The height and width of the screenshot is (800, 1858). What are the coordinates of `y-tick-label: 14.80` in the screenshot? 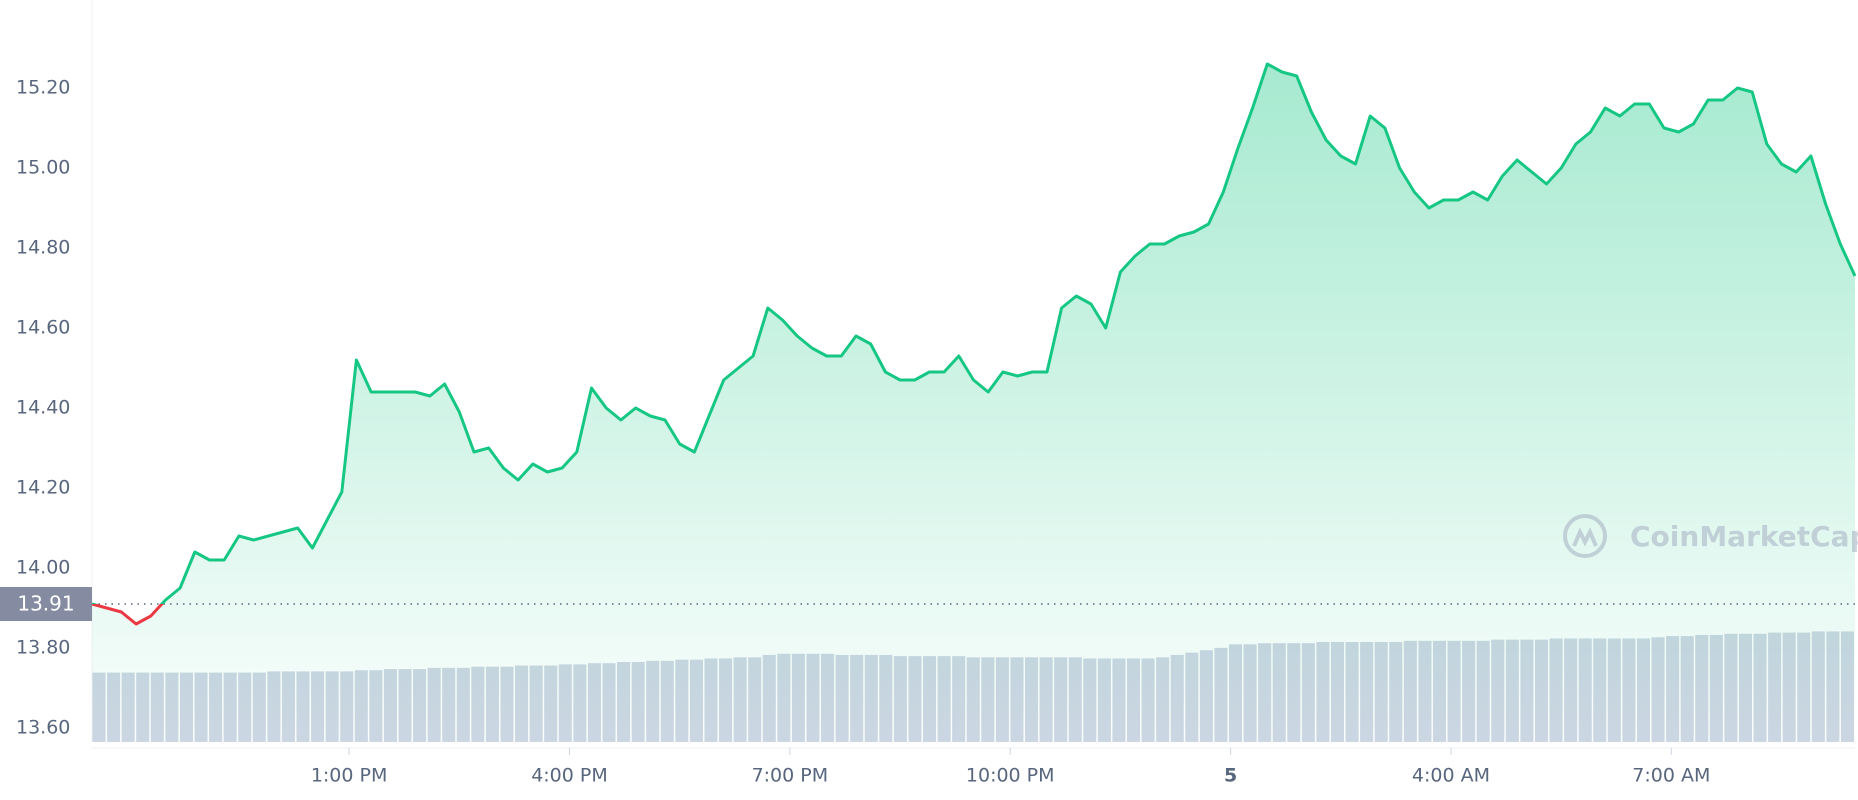 It's located at (43, 248).